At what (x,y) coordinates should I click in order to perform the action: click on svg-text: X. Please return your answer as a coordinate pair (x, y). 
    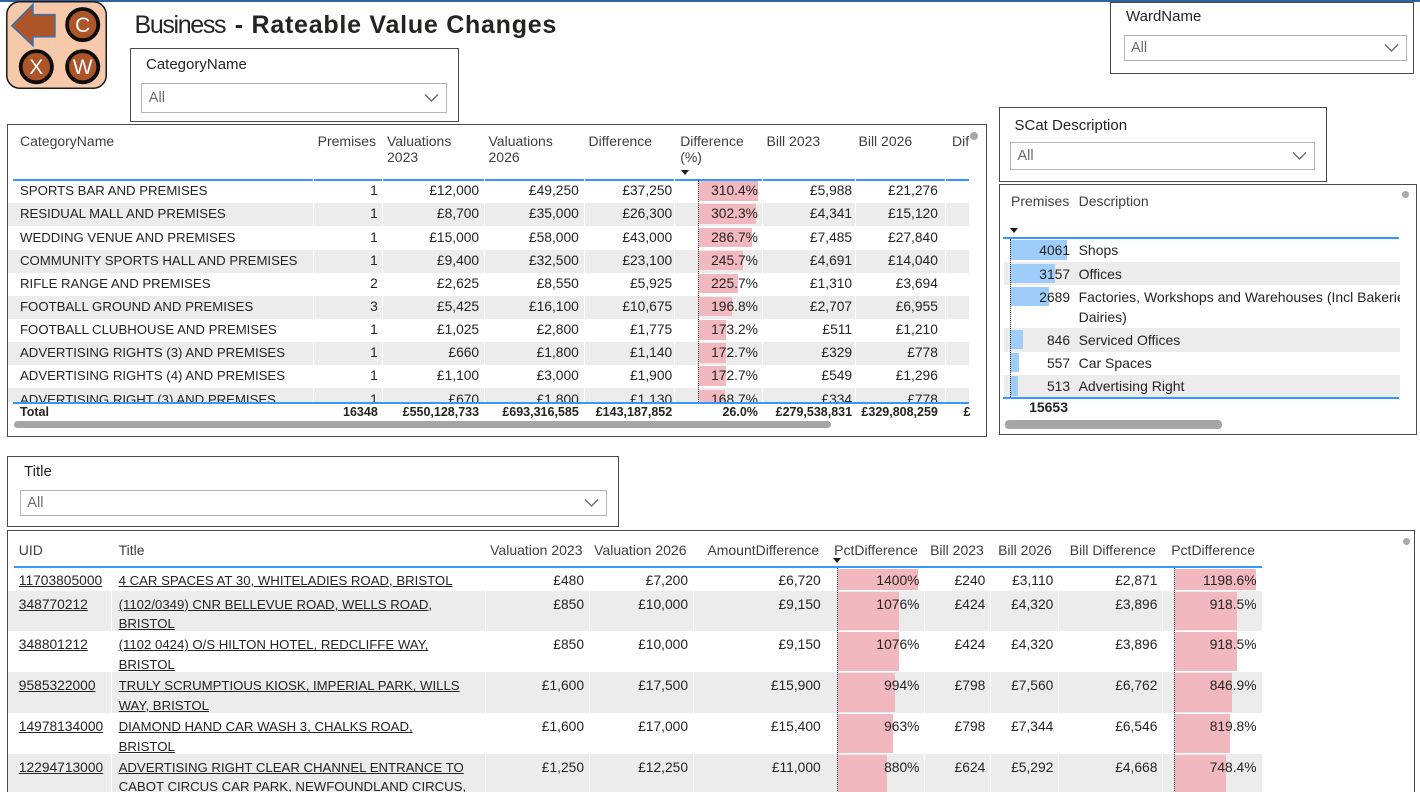
    Looking at the image, I should click on (36, 67).